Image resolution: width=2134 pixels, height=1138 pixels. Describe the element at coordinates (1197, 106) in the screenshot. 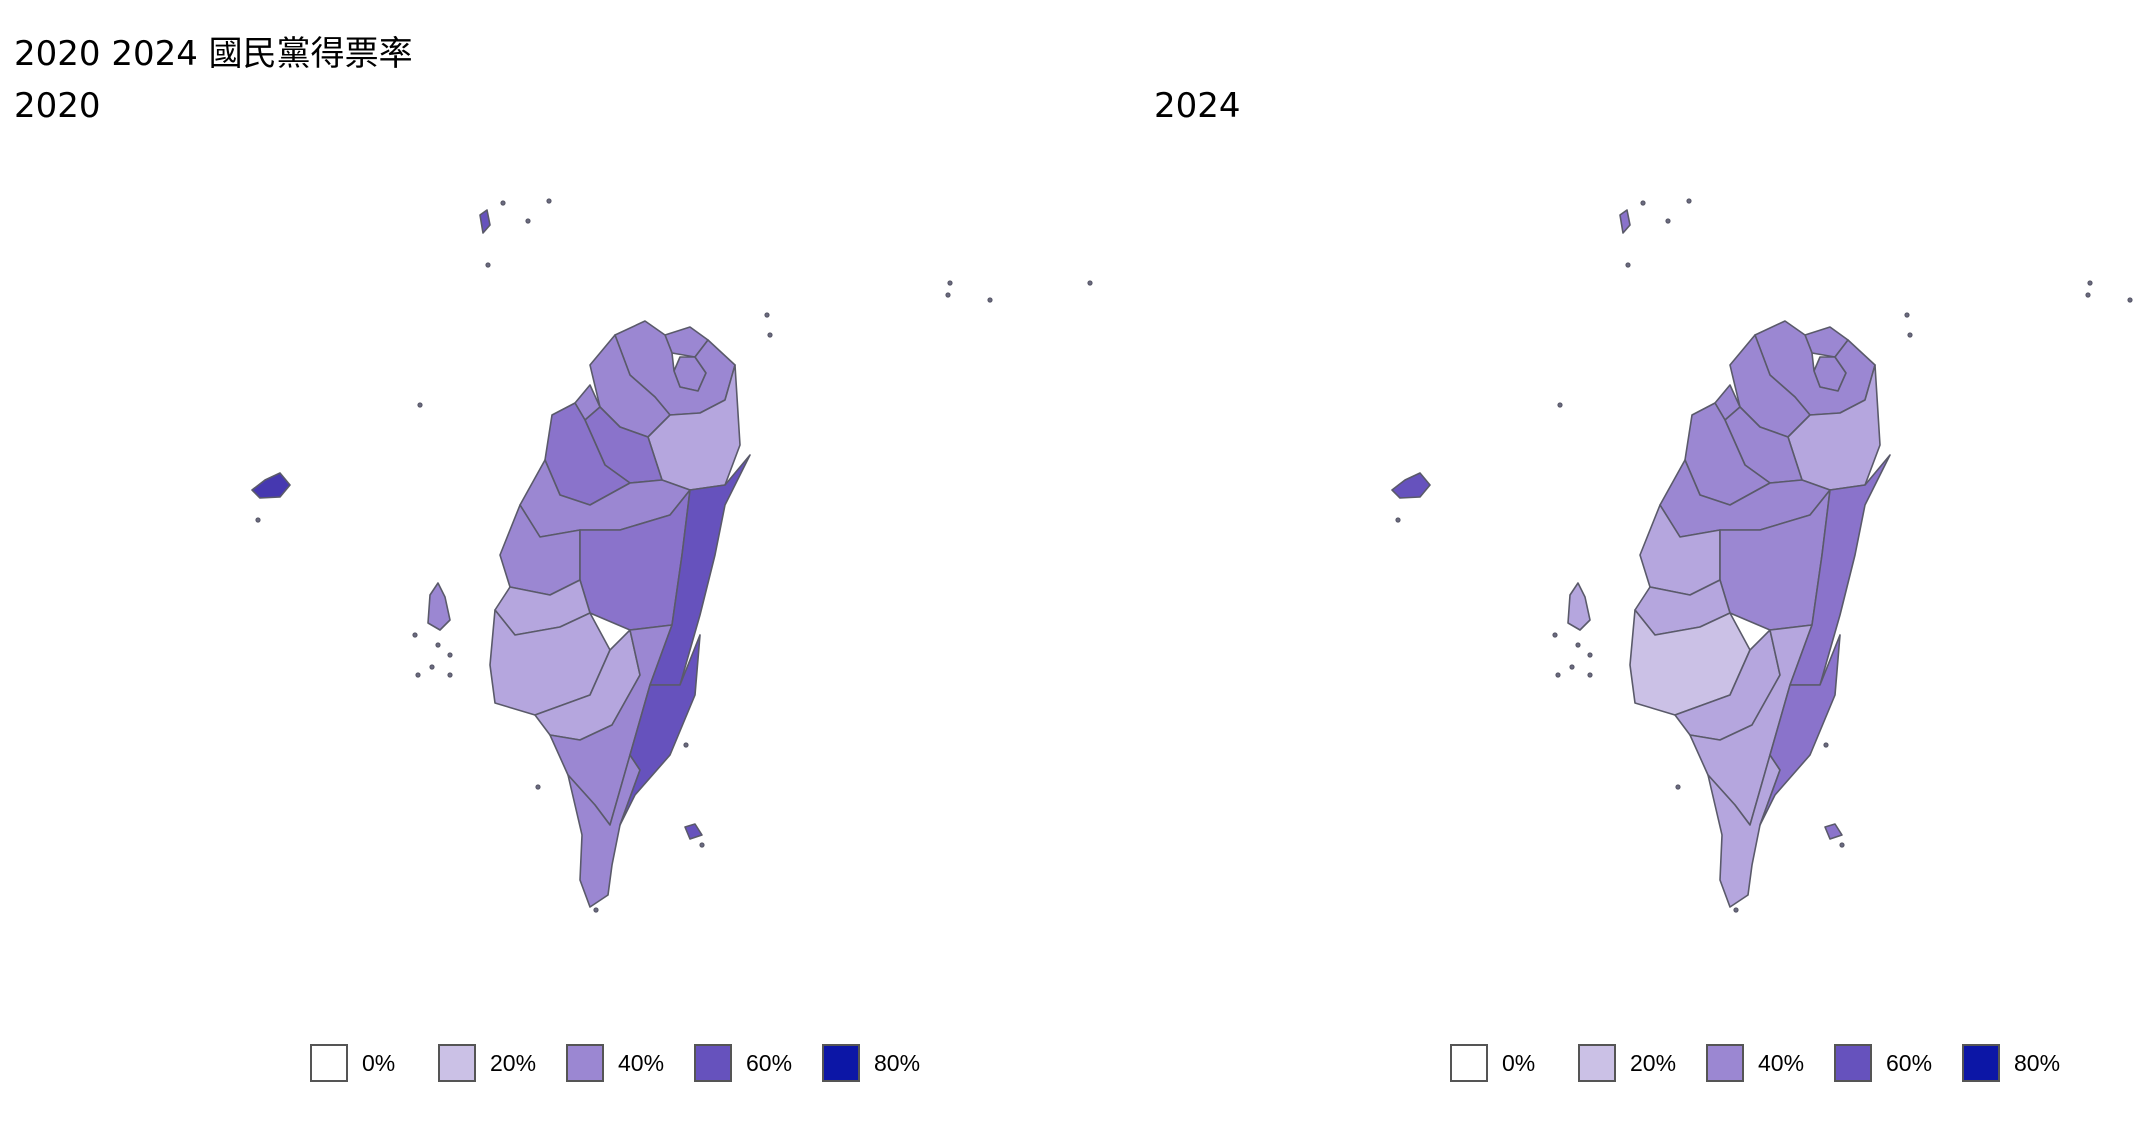

I see `panel-title: 2024` at that location.